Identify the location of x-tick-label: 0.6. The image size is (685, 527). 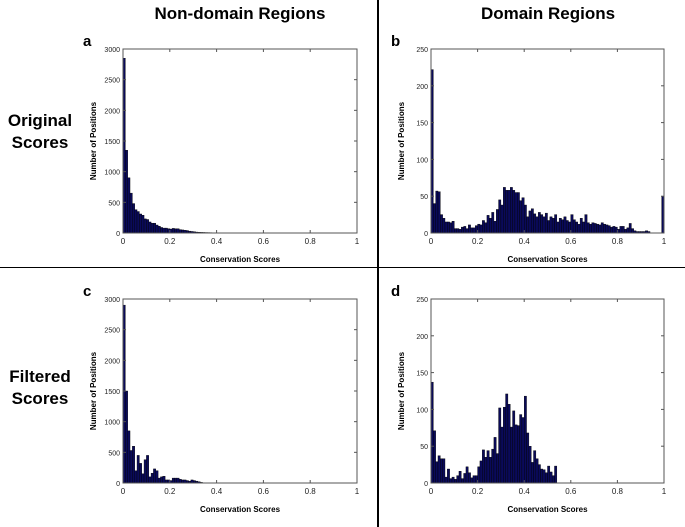
(264, 241).